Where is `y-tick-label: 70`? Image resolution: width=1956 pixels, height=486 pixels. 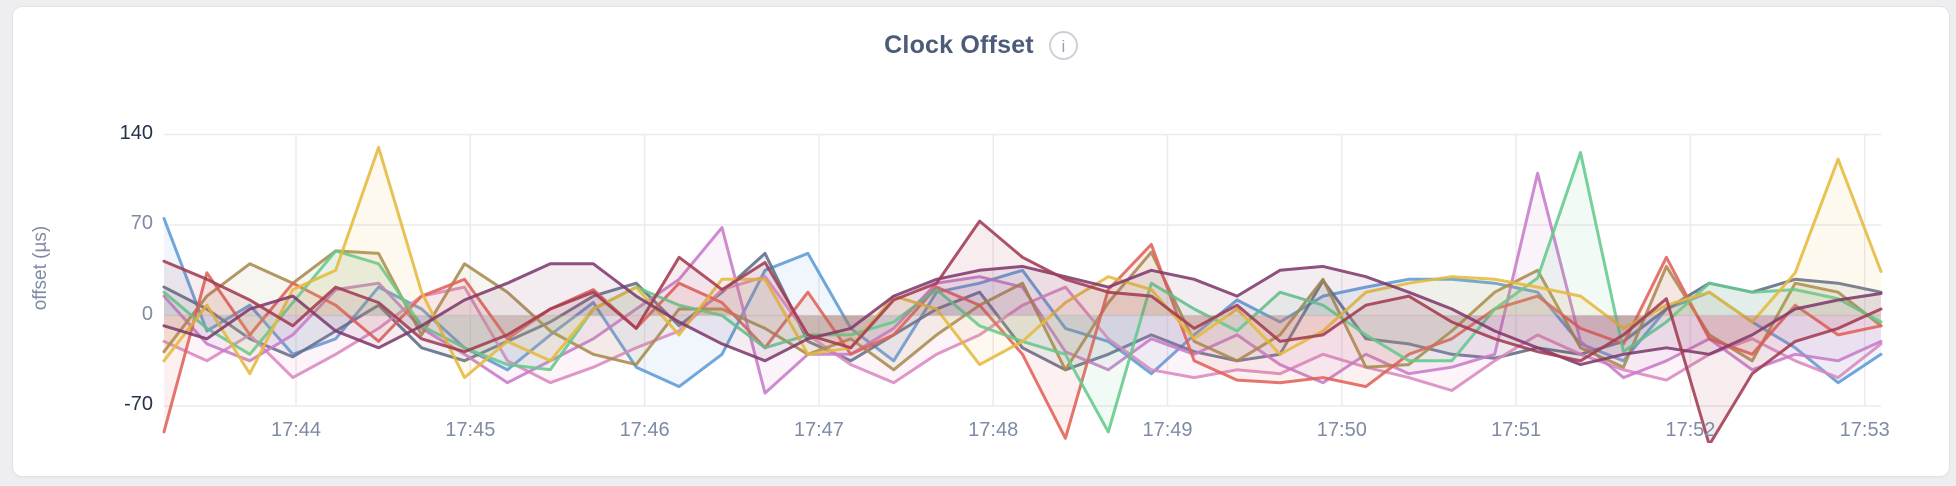 y-tick-label: 70 is located at coordinates (141, 223).